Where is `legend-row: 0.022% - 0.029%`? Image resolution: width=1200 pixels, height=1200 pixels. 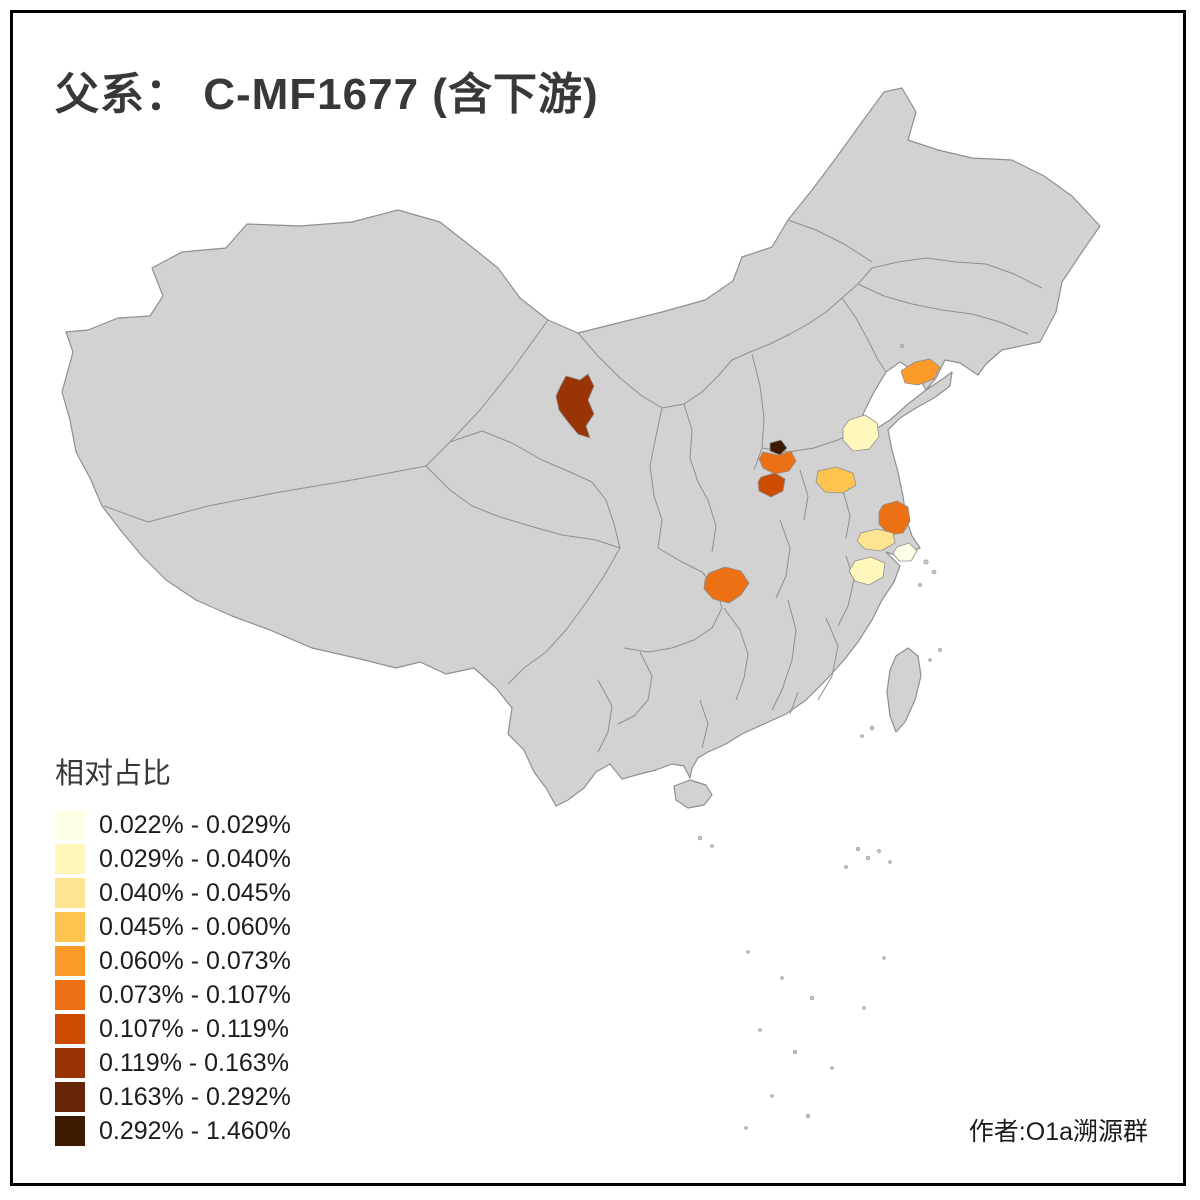
legend-row: 0.022% - 0.029% is located at coordinates (173, 825).